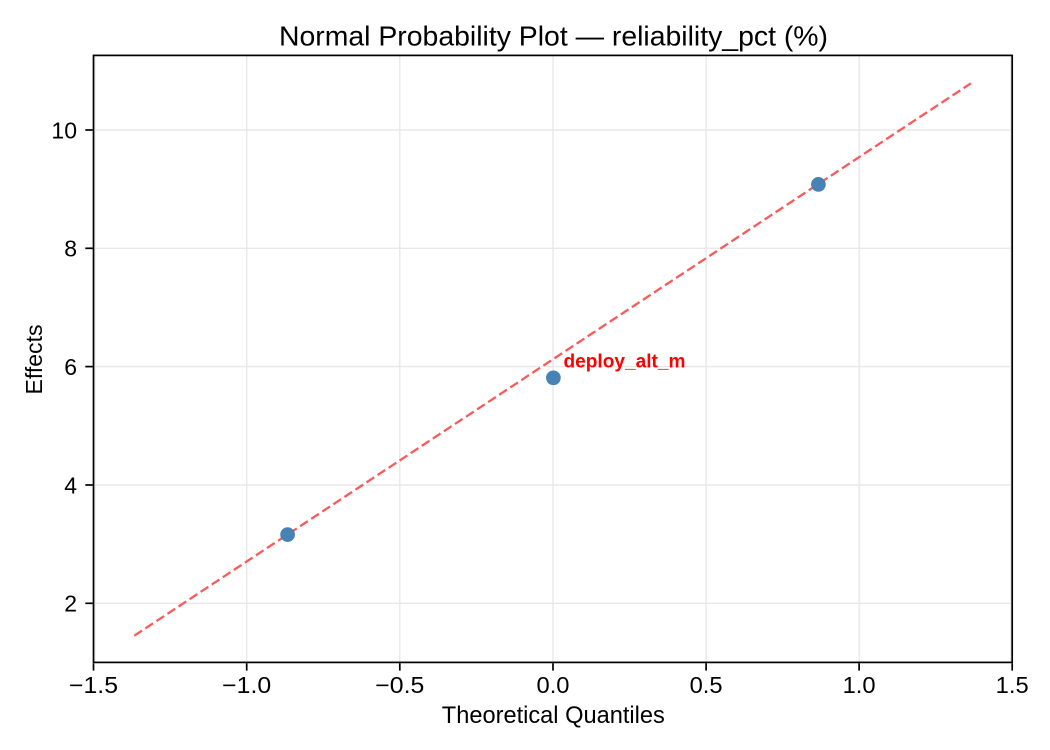  What do you see at coordinates (70, 604) in the screenshot?
I see `svg-text: 2` at bounding box center [70, 604].